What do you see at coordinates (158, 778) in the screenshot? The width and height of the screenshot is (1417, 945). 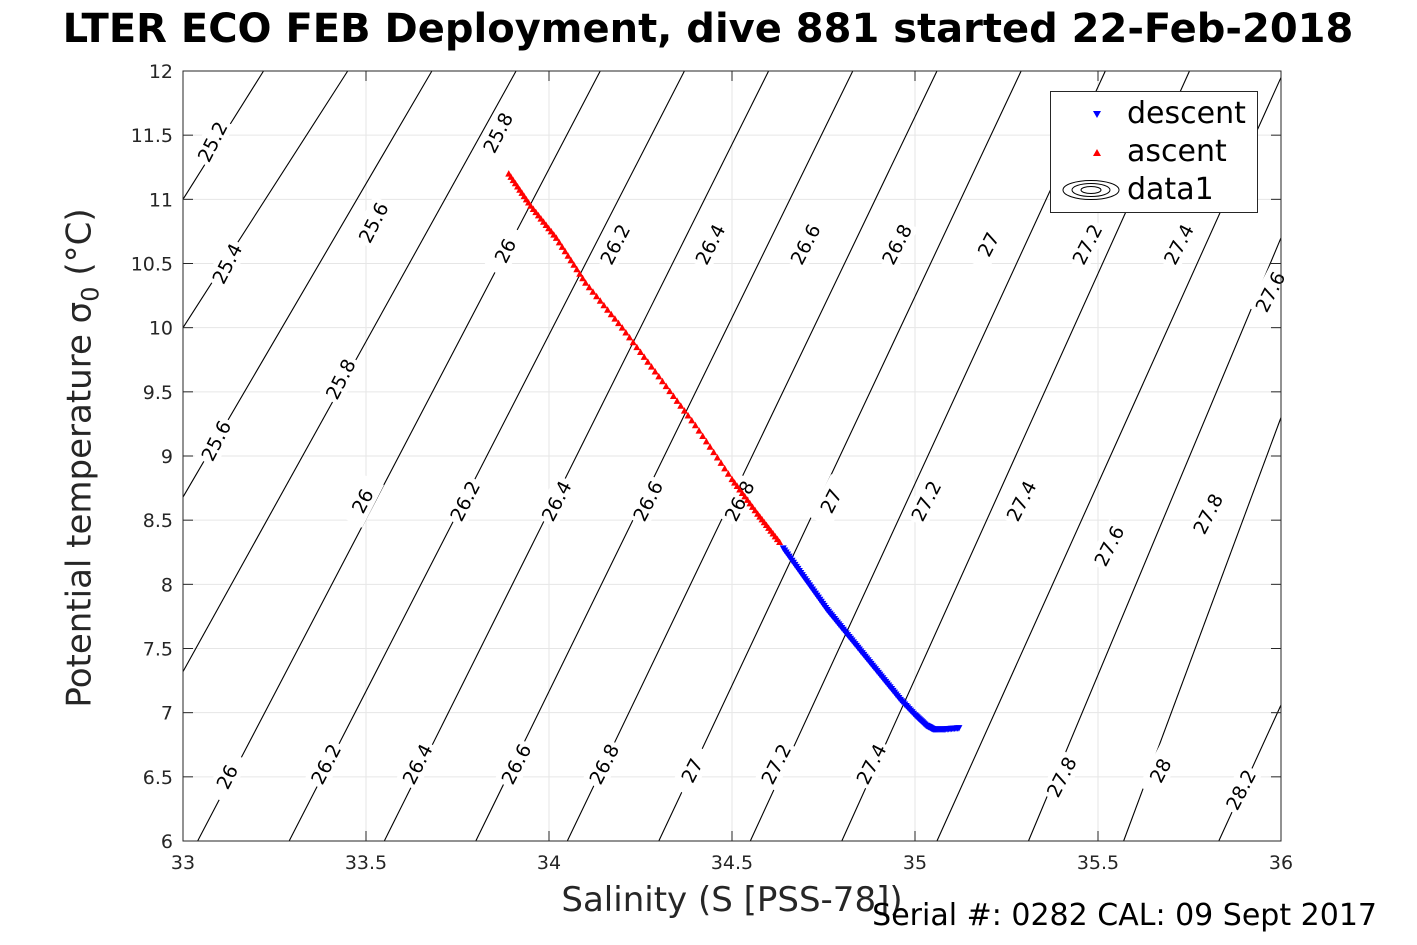 I see `y-tick-label: 6.5` at bounding box center [158, 778].